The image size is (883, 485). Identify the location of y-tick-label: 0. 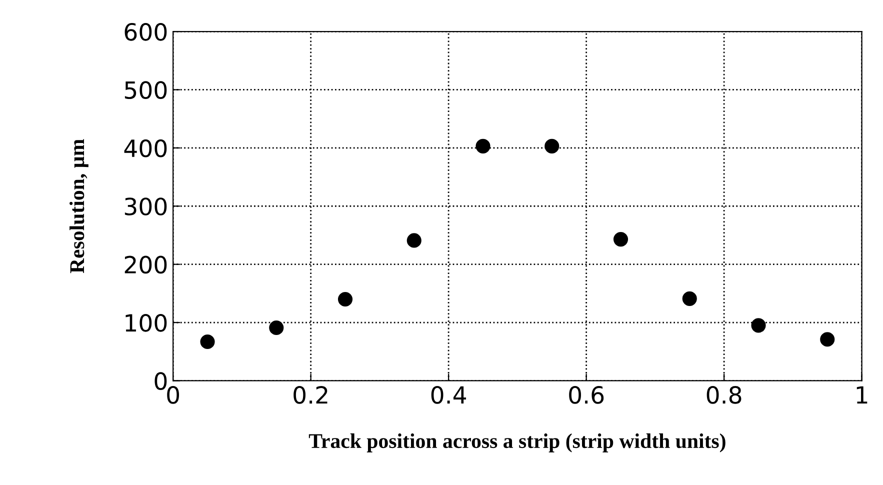
(160, 381).